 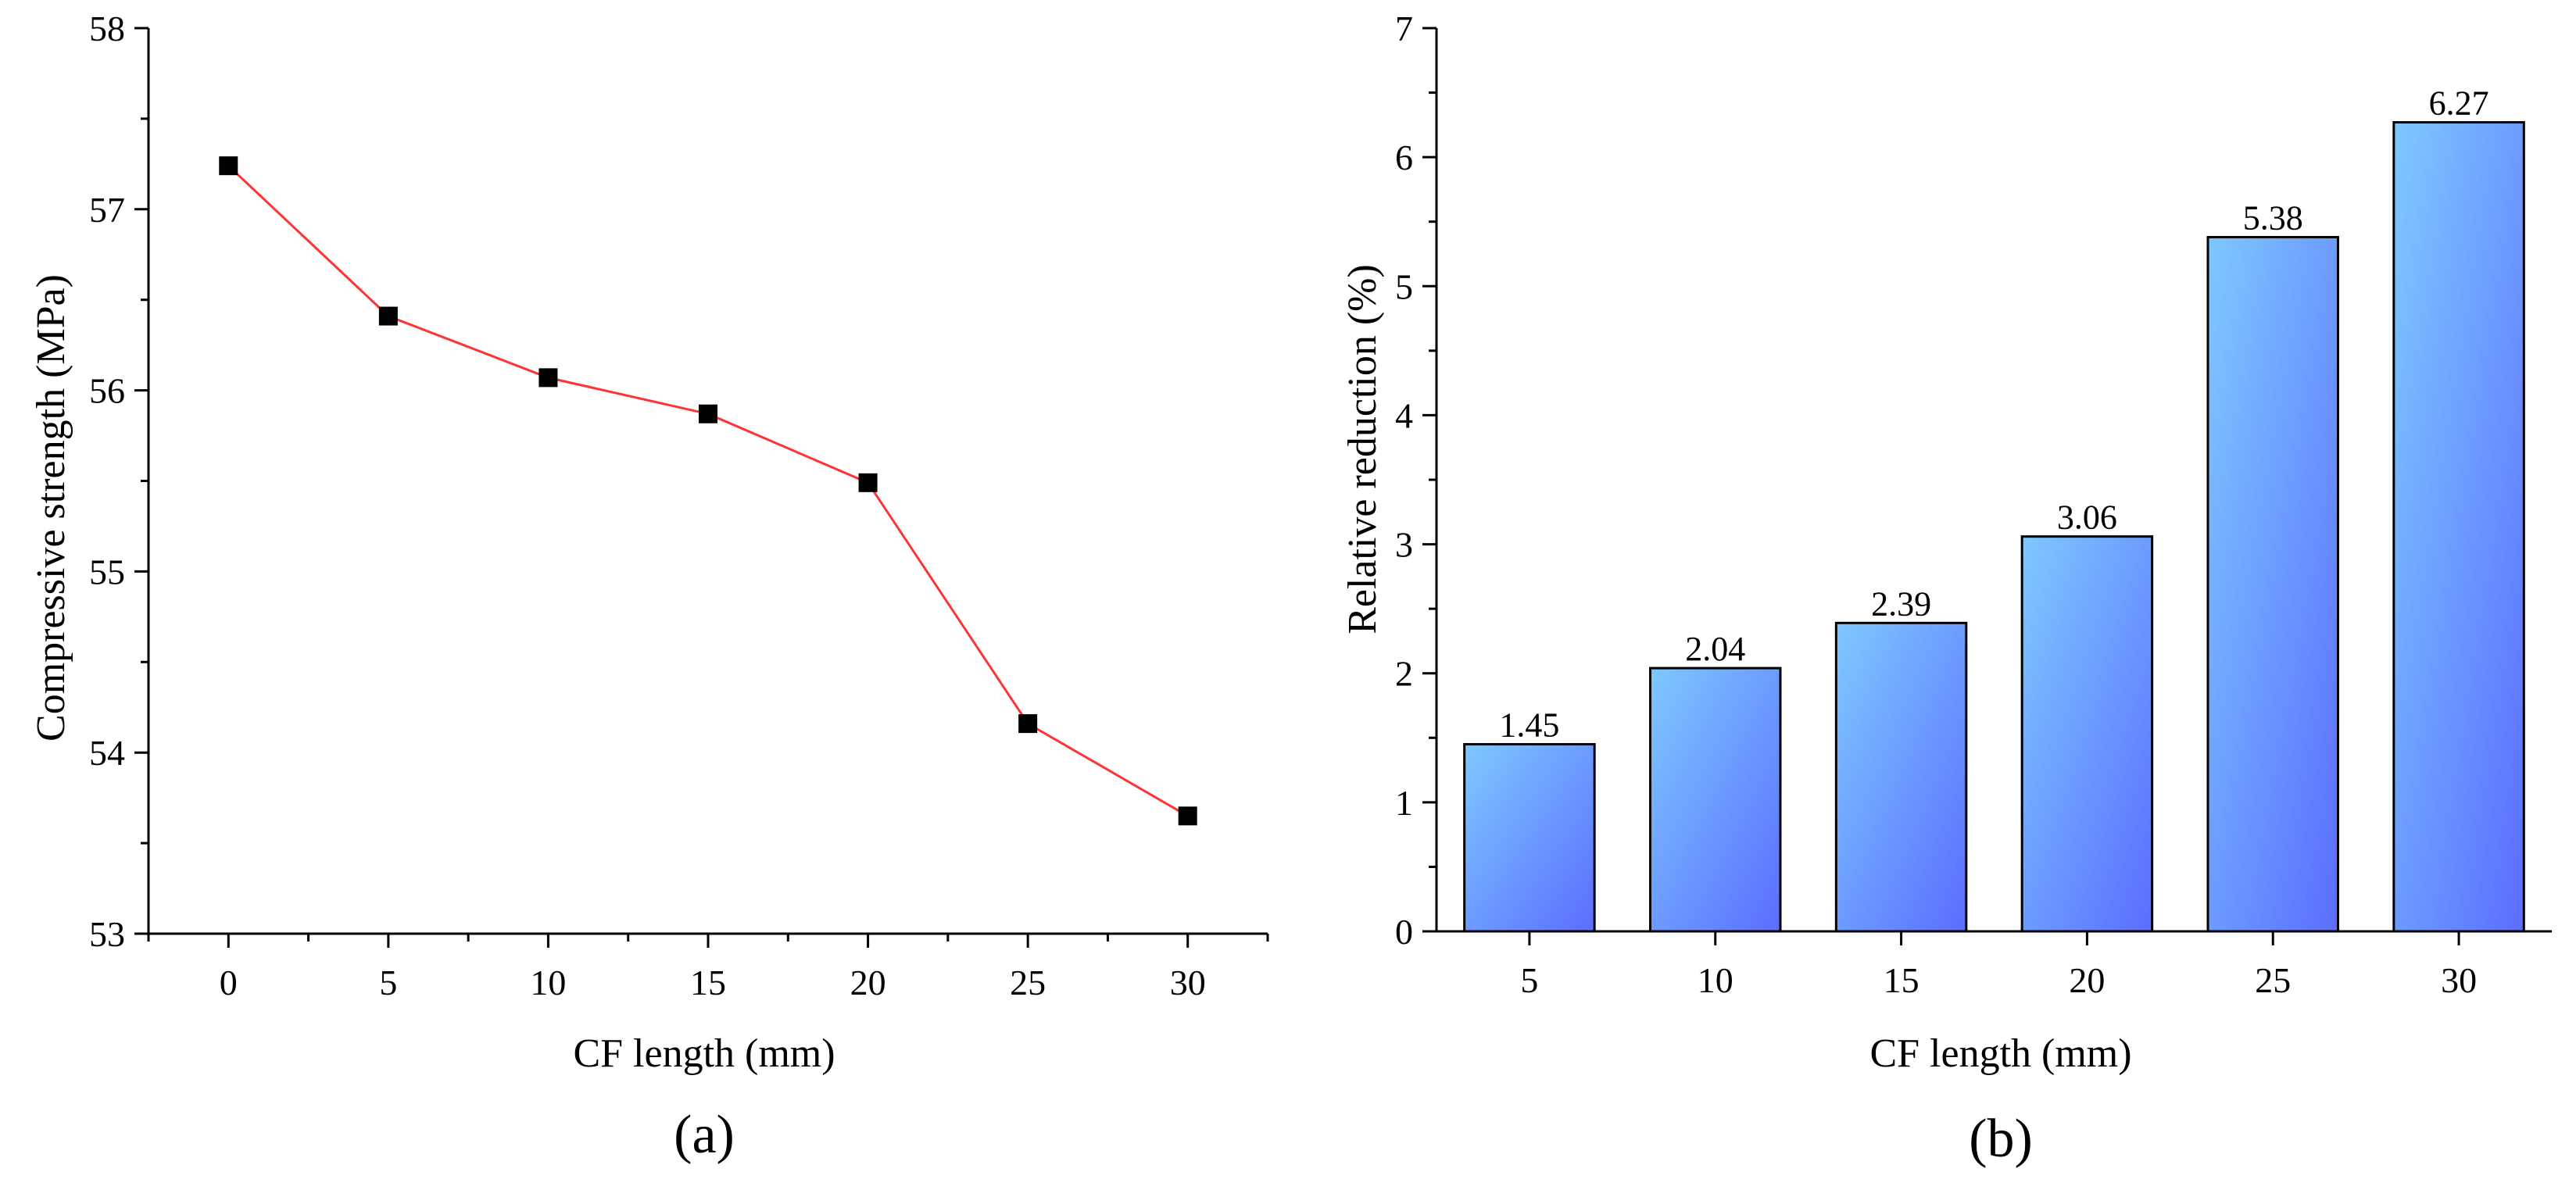 I want to click on panel-a-ylabel: Compressive strength (MPa), so click(x=51, y=507).